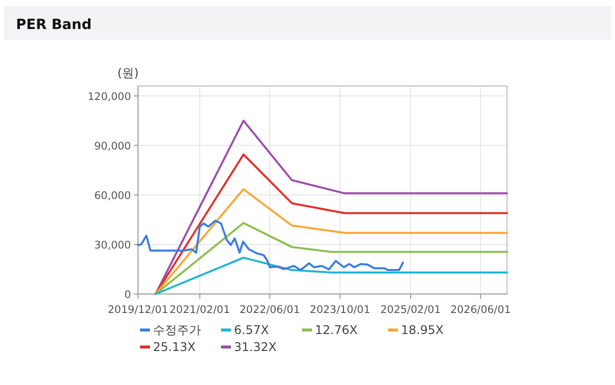  Describe the element at coordinates (480, 310) in the screenshot. I see `x-tick-label: 2026/06/01` at that location.